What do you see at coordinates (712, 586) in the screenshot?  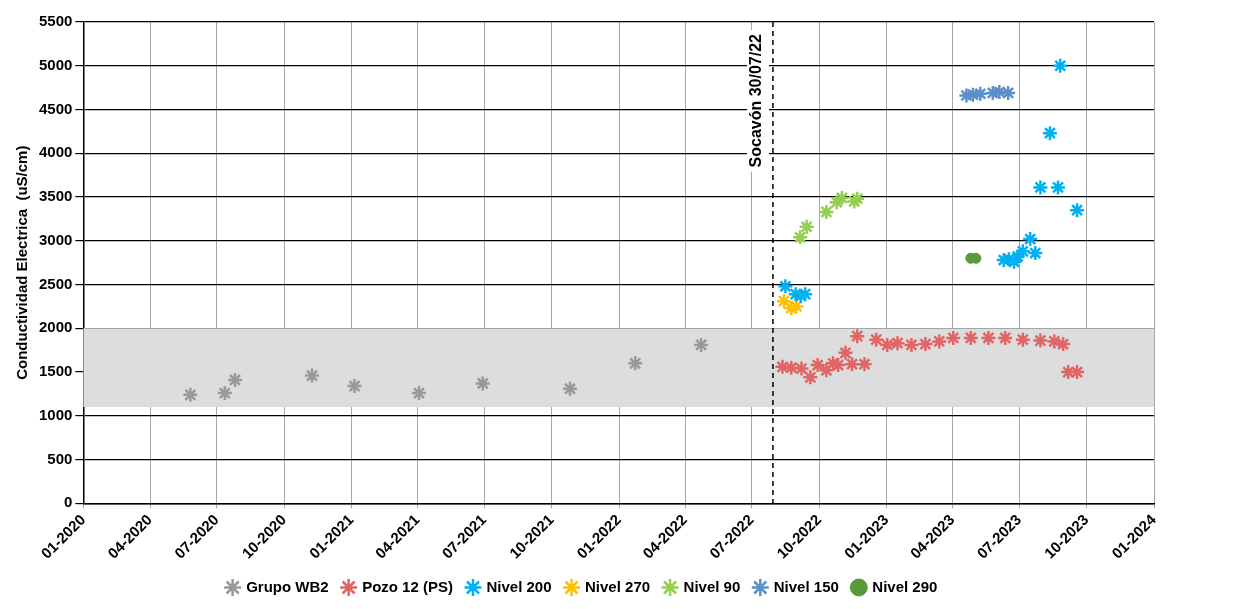 I see `legend-label: Nivel 90` at bounding box center [712, 586].